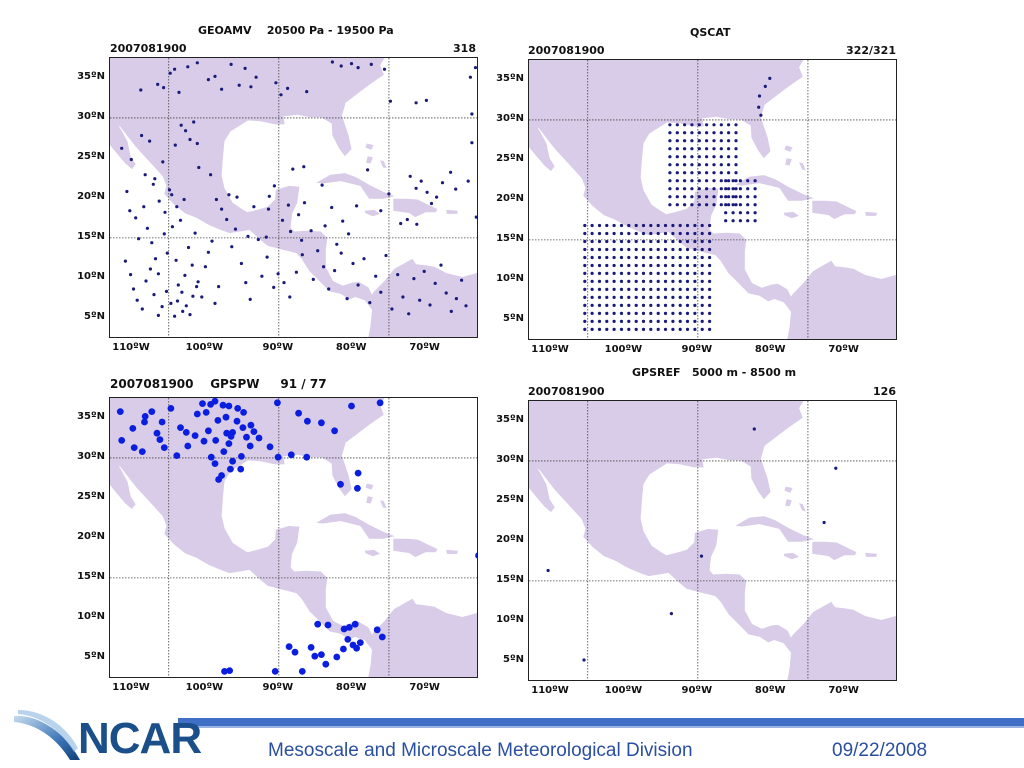 Image resolution: width=1024 pixels, height=768 pixels. What do you see at coordinates (712, 199) in the screenshot?
I see `map-qscat` at bounding box center [712, 199].